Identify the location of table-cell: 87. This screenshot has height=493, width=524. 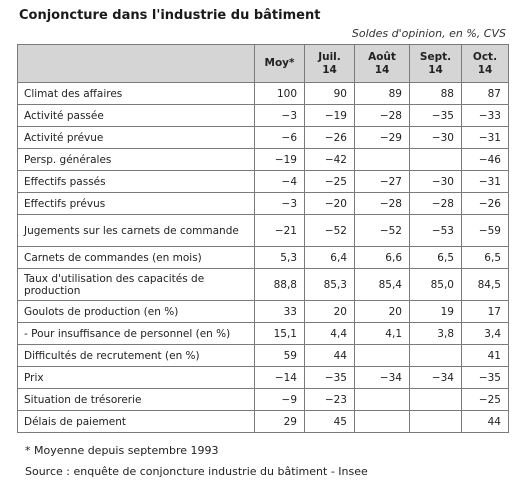
(485, 93).